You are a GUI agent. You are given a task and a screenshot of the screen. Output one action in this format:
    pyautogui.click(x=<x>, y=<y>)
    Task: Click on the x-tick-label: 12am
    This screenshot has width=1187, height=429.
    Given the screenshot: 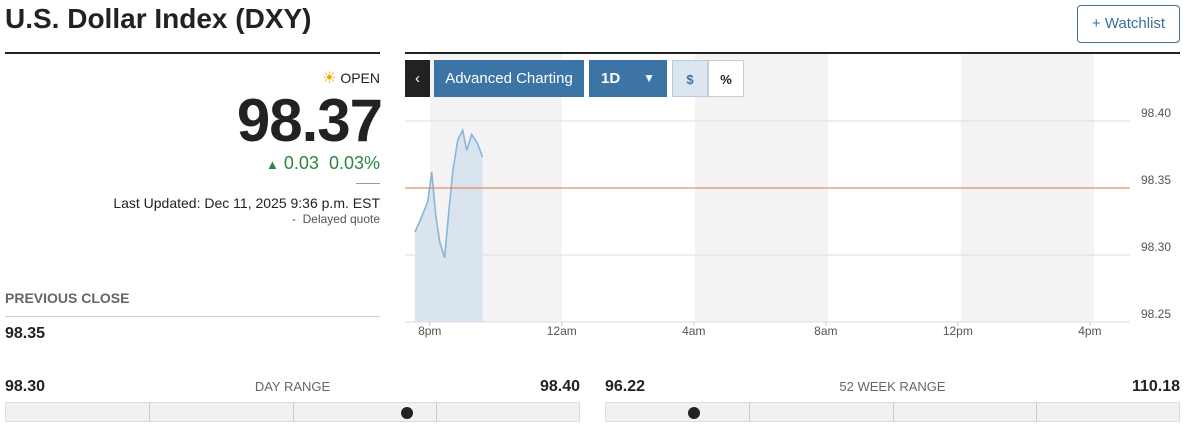 What is the action you would take?
    pyautogui.click(x=562, y=331)
    